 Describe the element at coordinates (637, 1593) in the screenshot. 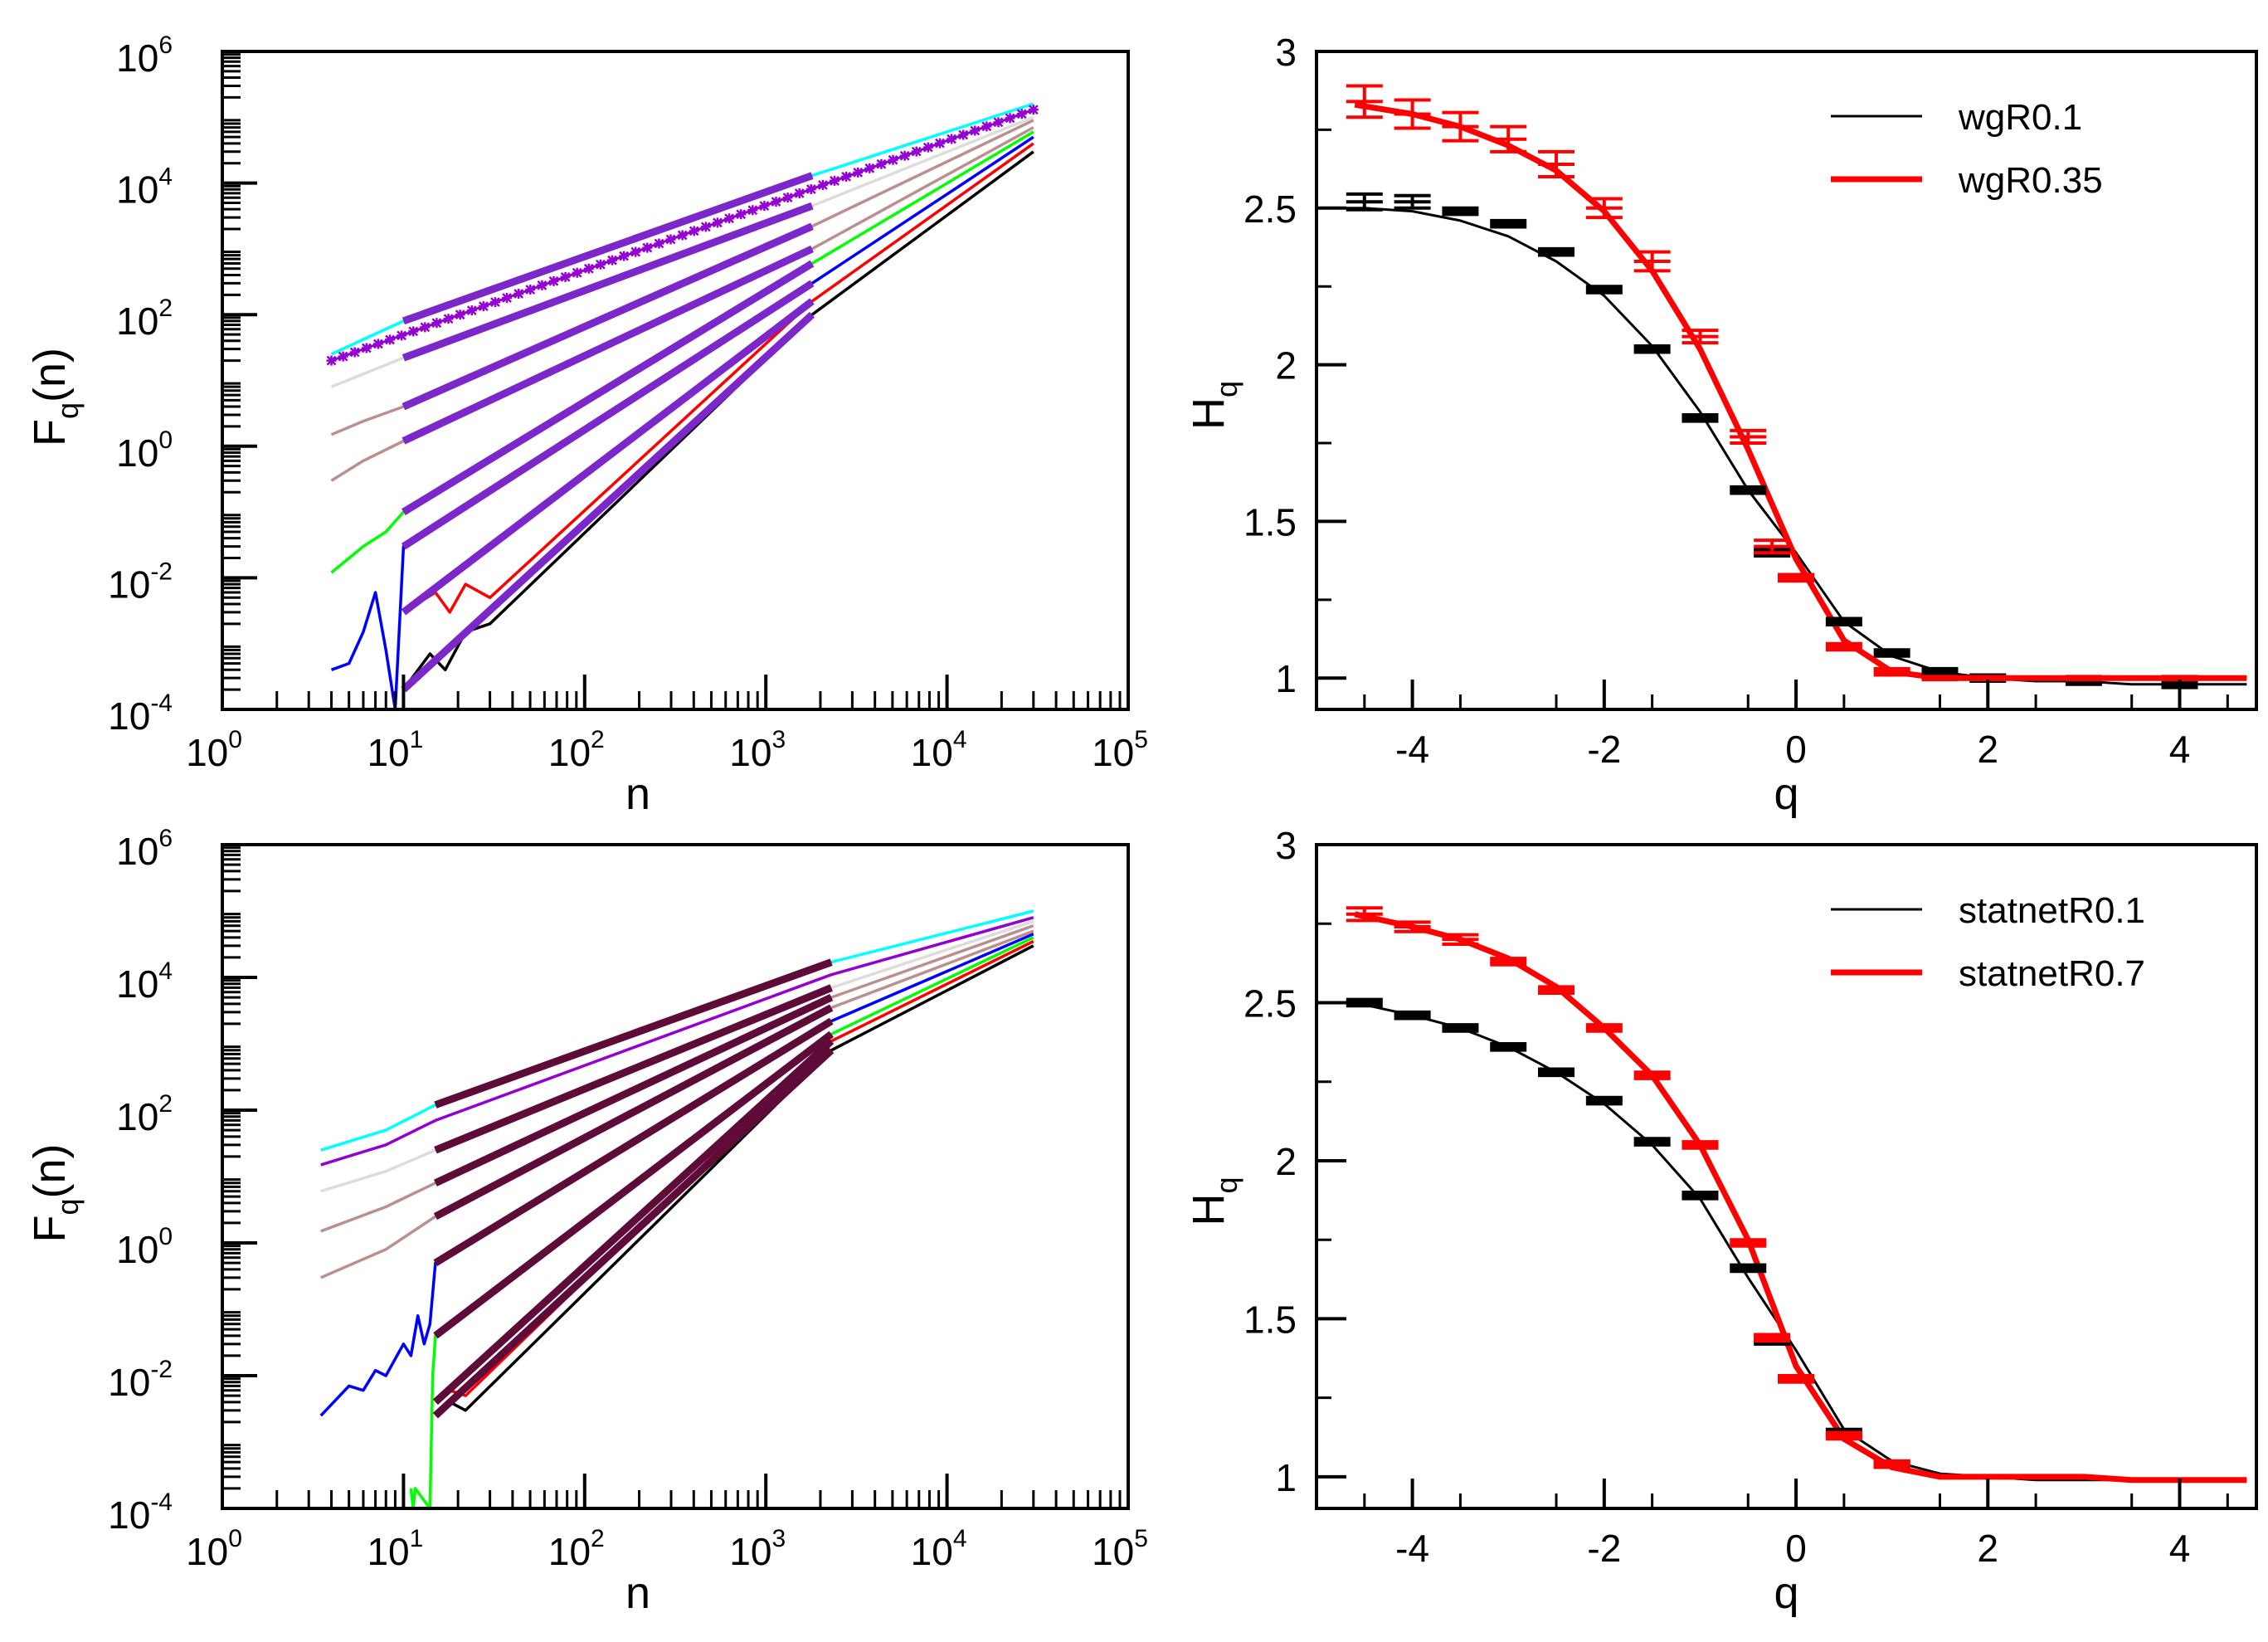

I see `x-axis-label: n` at that location.